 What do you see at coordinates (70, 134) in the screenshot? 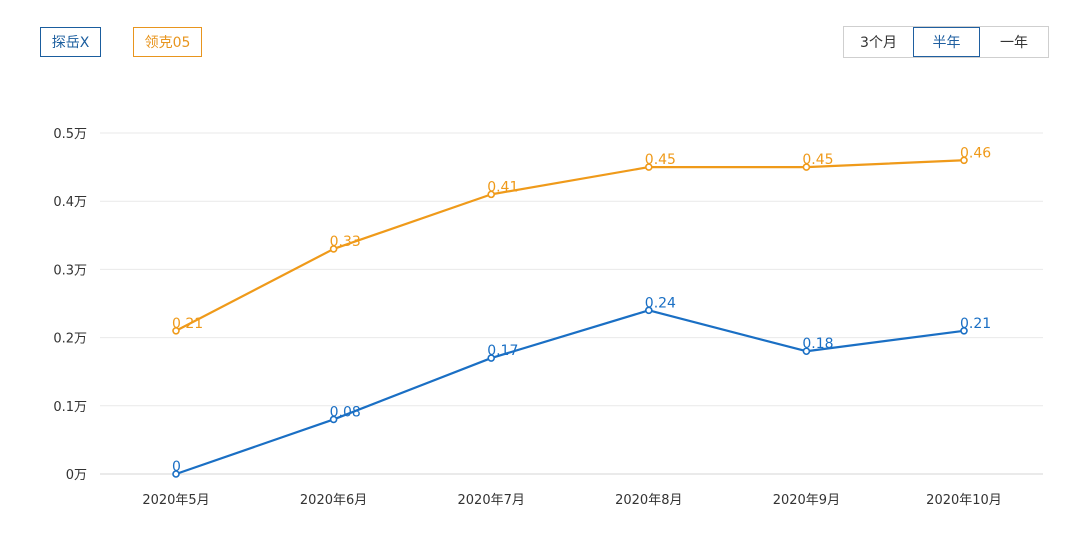
I see `y-tick-label: 0.5万` at bounding box center [70, 134].